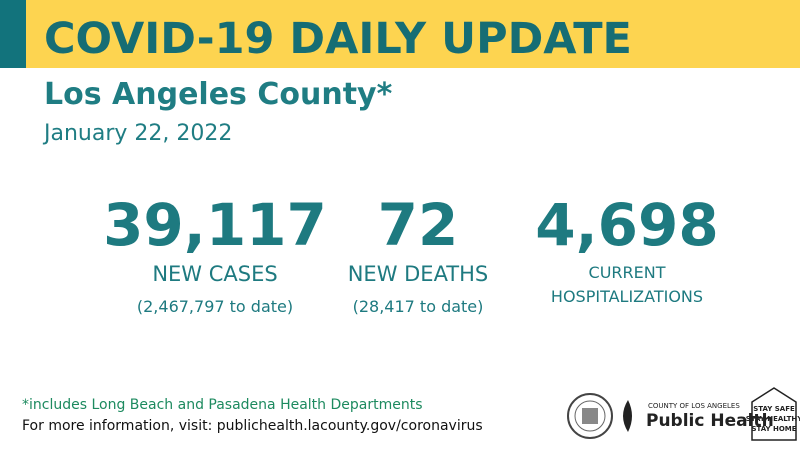  Describe the element at coordinates (694, 406) in the screenshot. I see `county-name: COUNTY OF LOS ANGELES` at that location.